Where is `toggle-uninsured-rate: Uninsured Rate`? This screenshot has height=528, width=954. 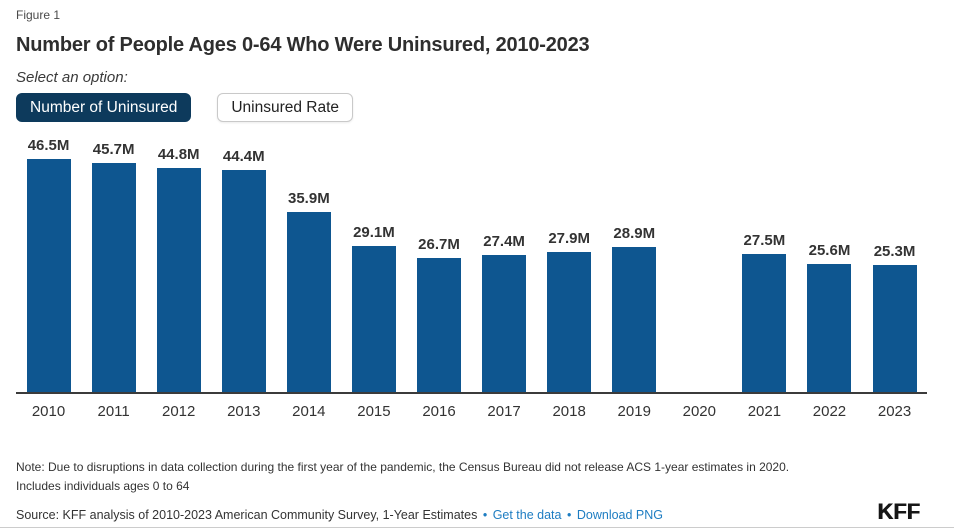 toggle-uninsured-rate: Uninsured Rate is located at coordinates (285, 107).